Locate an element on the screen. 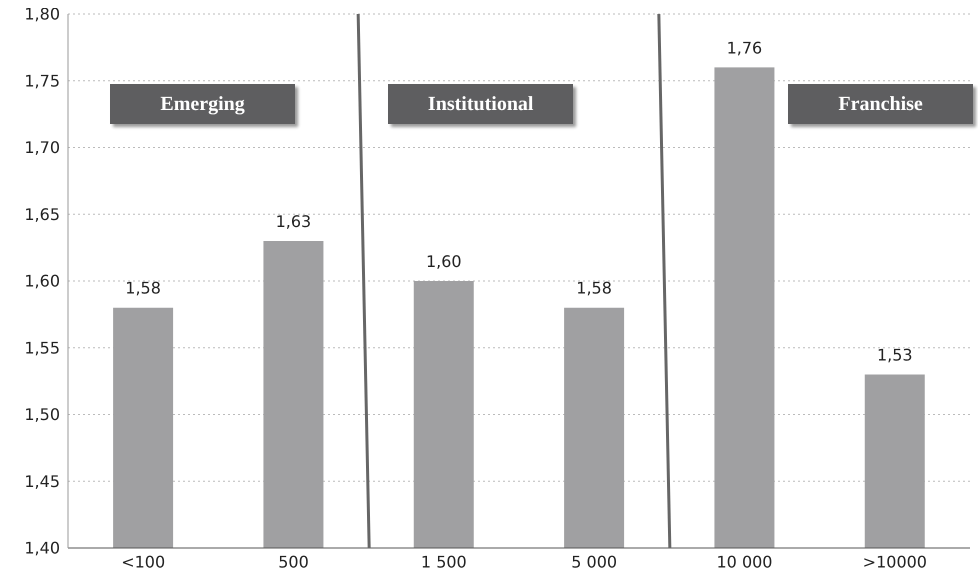 Image resolution: width=978 pixels, height=586 pixels. y-tick-label: 1,75 is located at coordinates (42, 80).